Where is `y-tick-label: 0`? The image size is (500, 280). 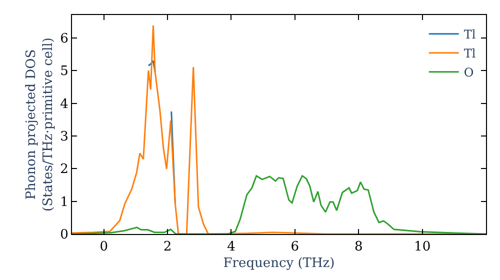 y-tick-label: 0 is located at coordinates (64, 235).